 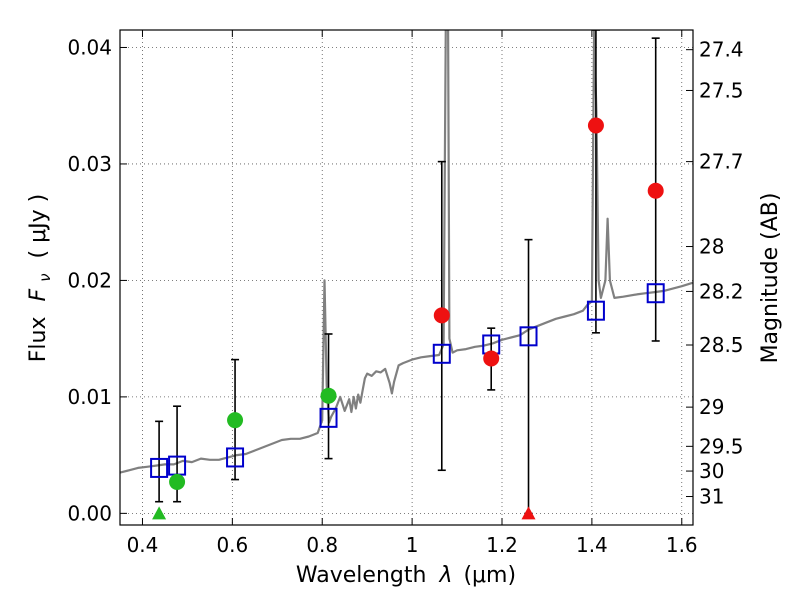 What do you see at coordinates (89, 397) in the screenshot?
I see `y-tick-label: 0.01` at bounding box center [89, 397].